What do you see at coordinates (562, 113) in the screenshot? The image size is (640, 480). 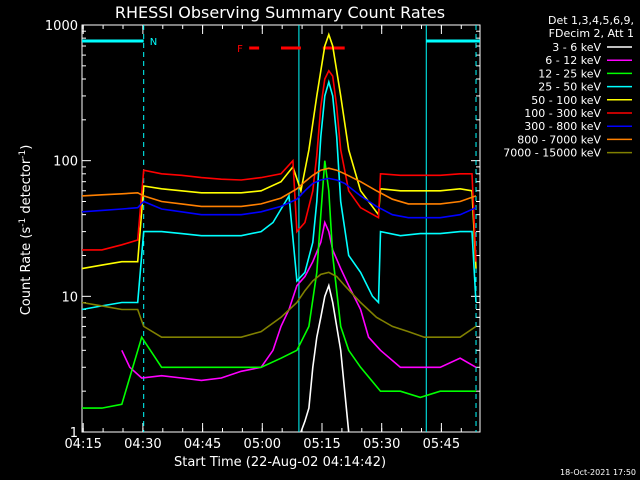 I see `legend-label-6: 100 - 300 keV` at bounding box center [562, 113].